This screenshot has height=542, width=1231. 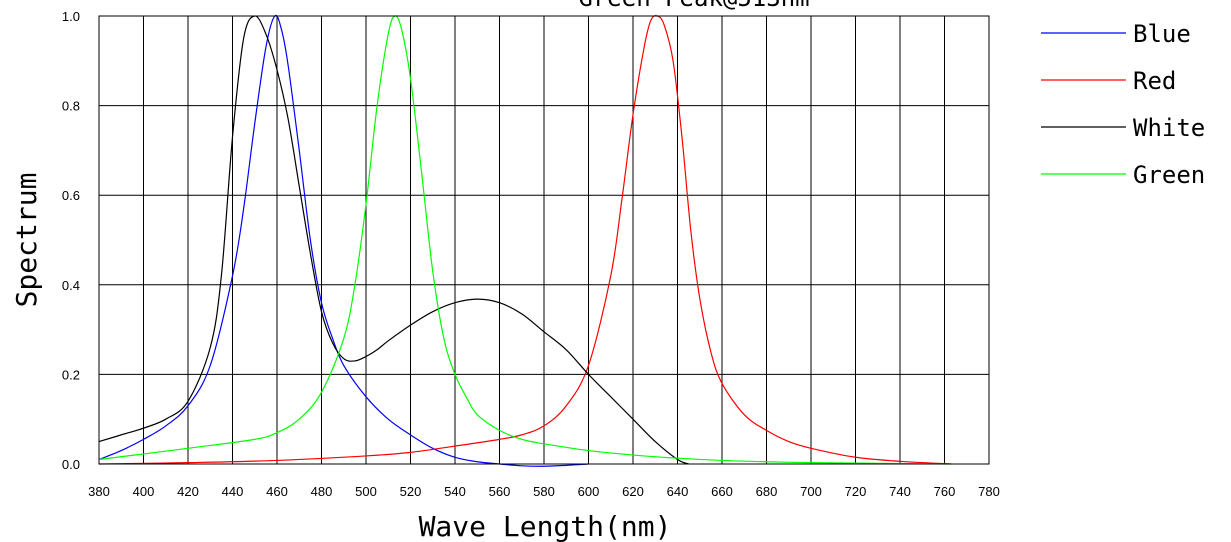 I want to click on y-tick-label: 0.8, so click(x=71, y=106).